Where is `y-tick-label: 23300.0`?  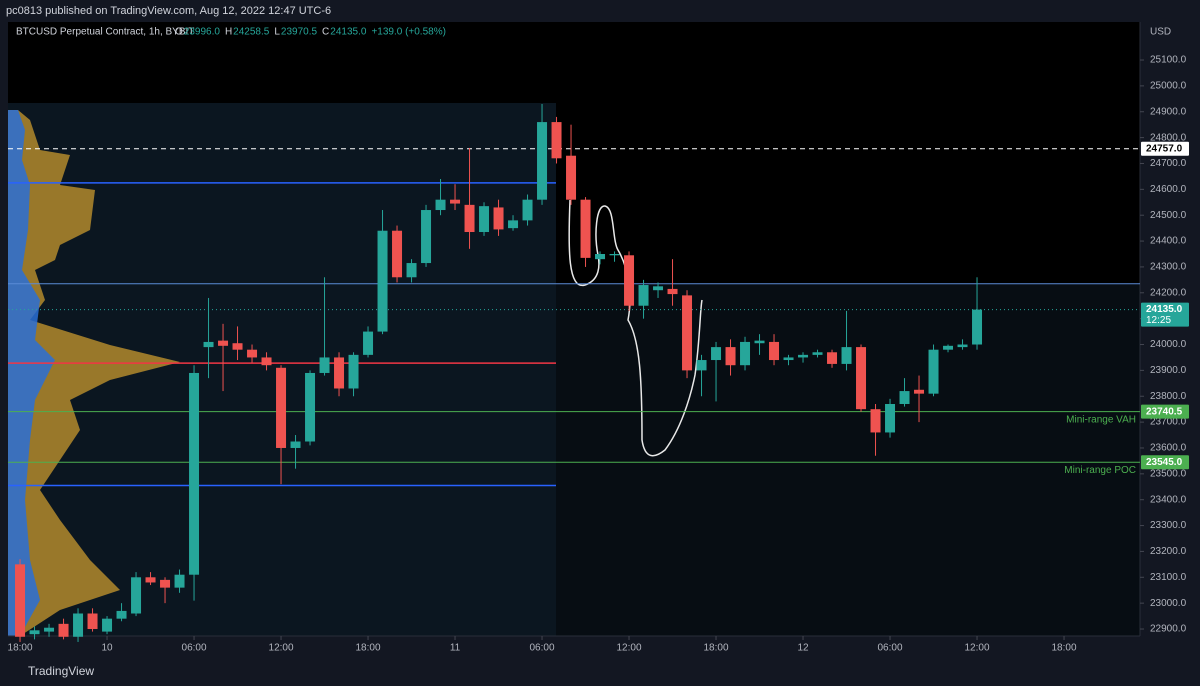
y-tick-label: 23300.0 is located at coordinates (1168, 525).